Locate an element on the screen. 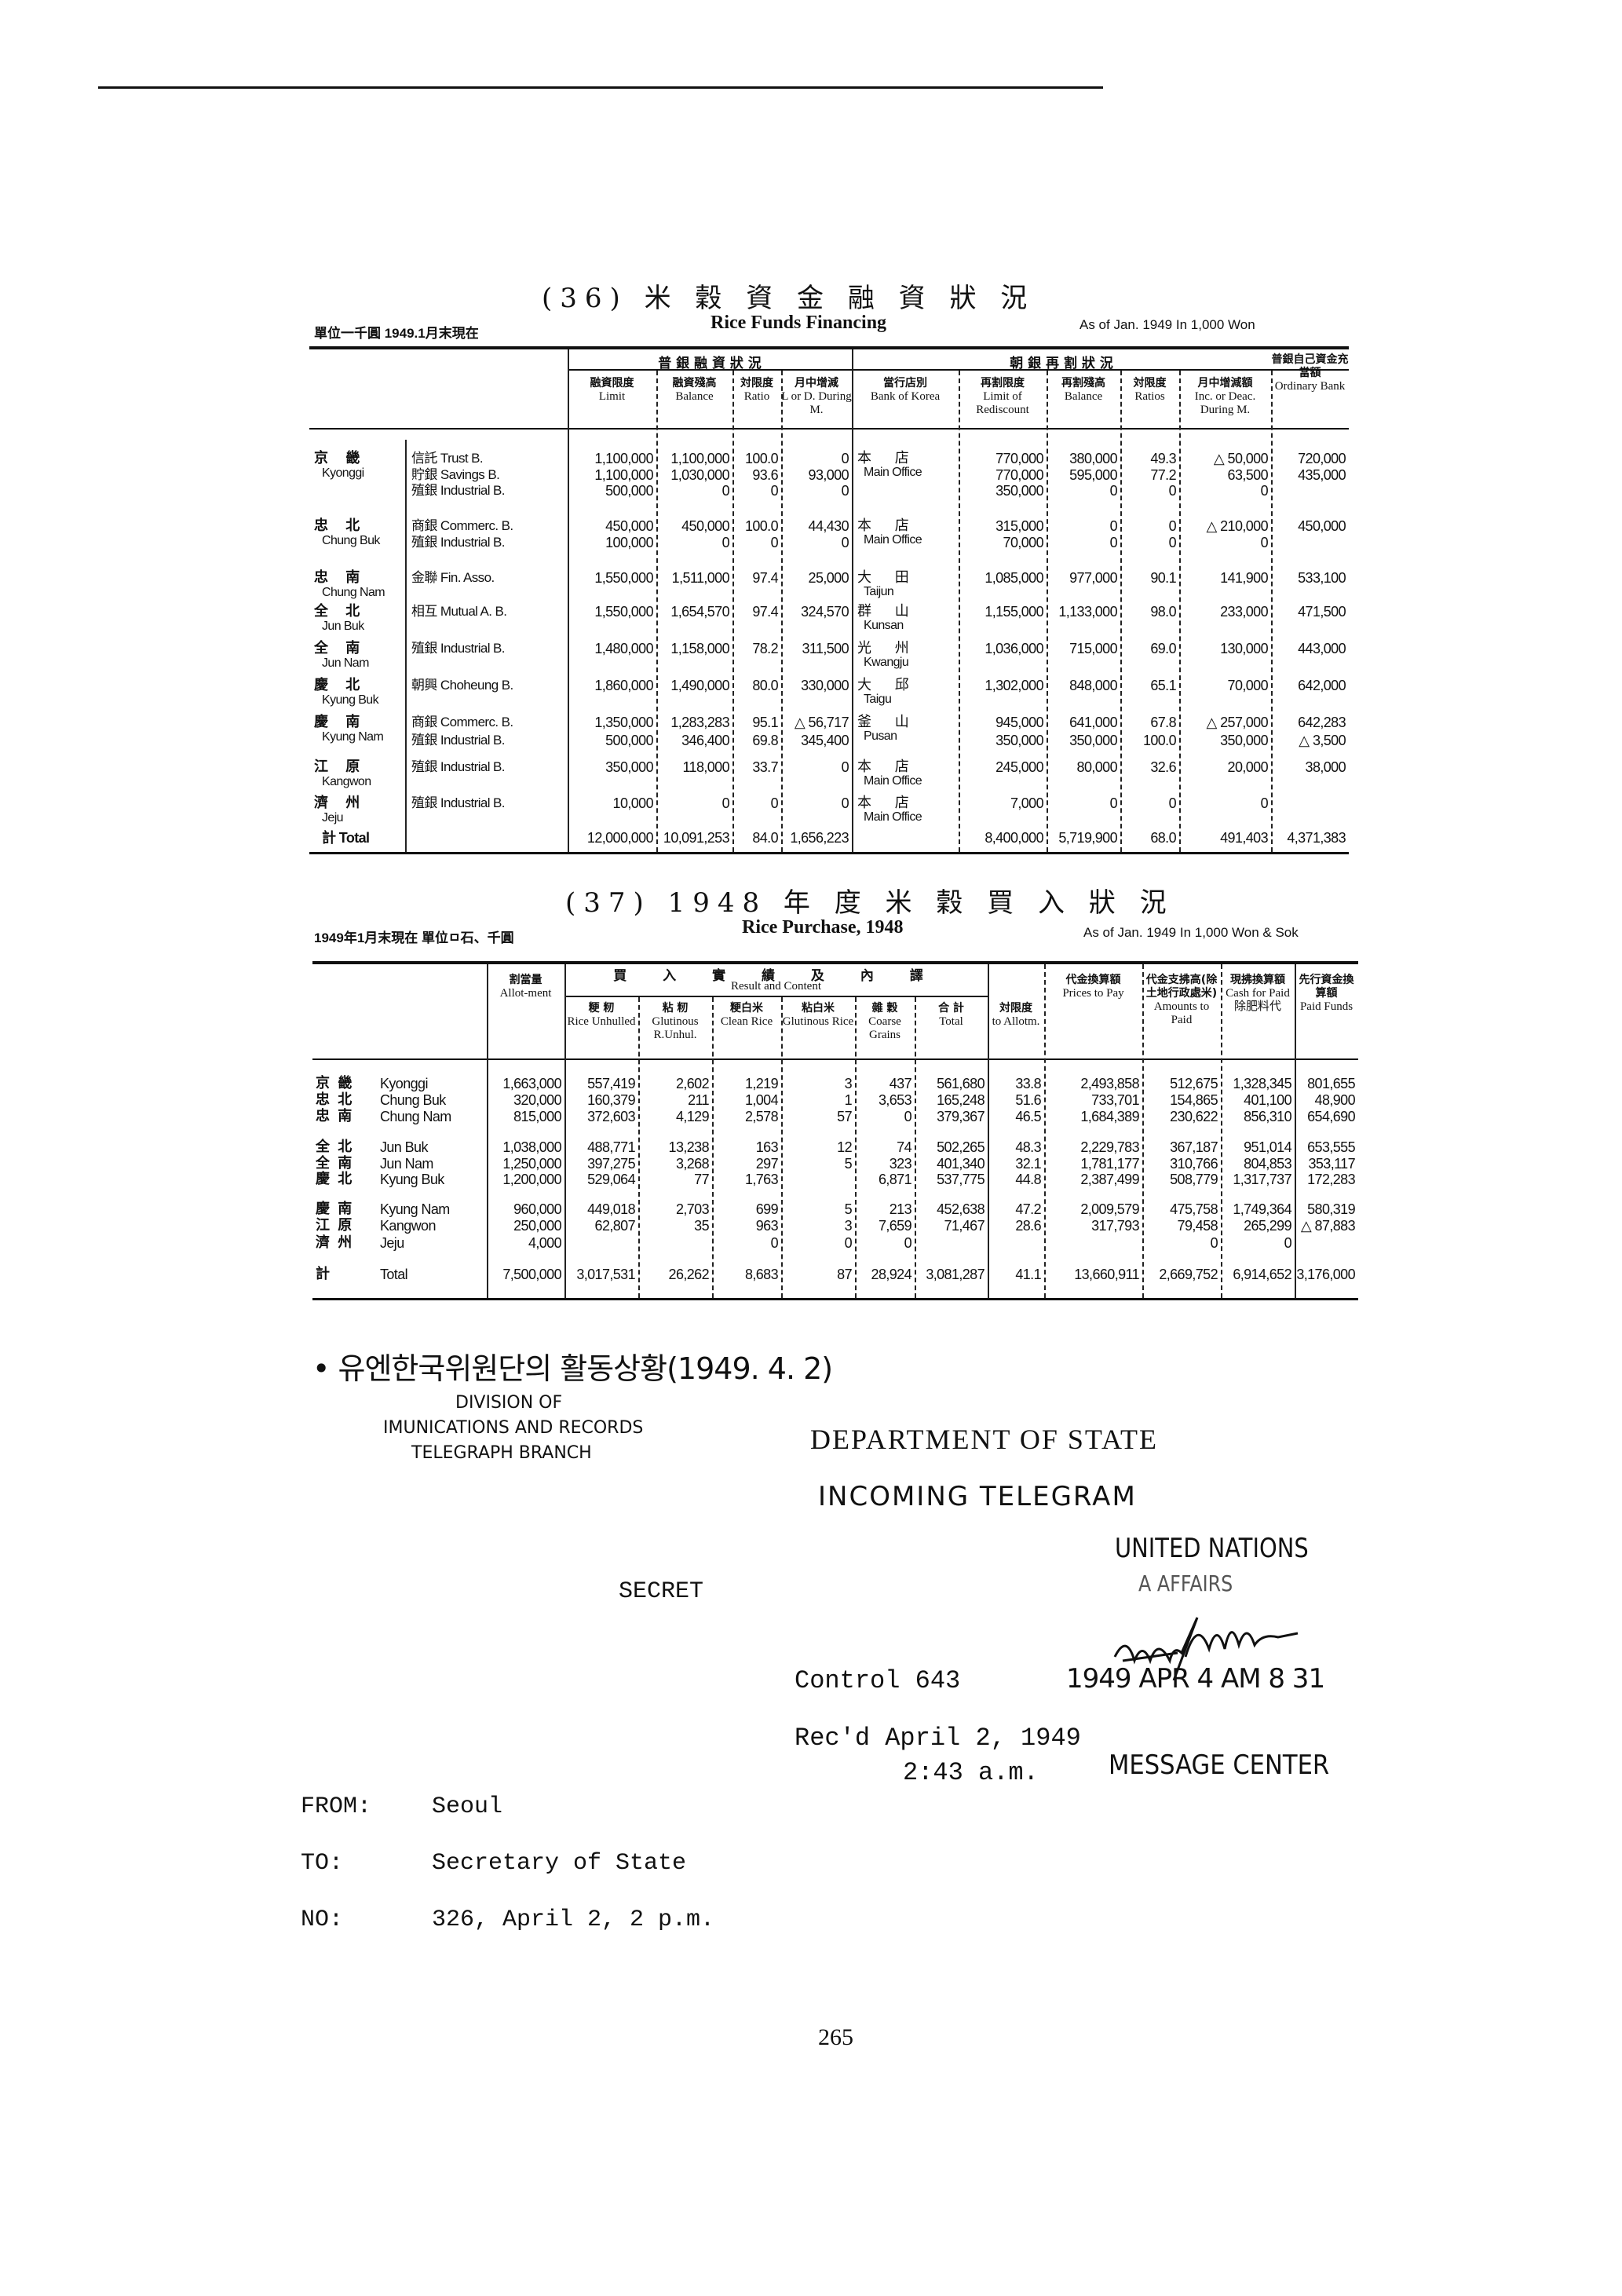 The width and height of the screenshot is (1622, 2296). header-zh: 當行店別 is located at coordinates (905, 383).